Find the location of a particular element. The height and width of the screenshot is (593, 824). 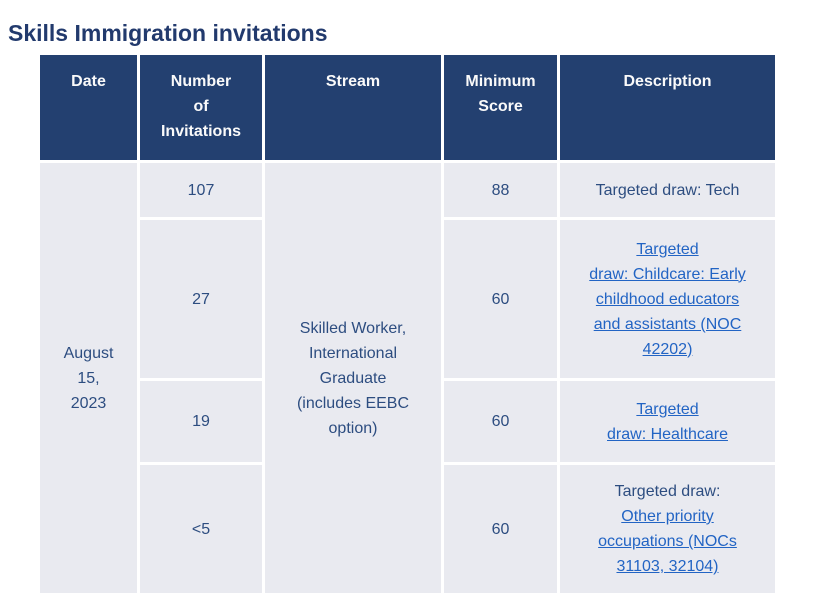

targeted-draw-healthcare-link: Targeted draw: Healthcare is located at coordinates (667, 421).